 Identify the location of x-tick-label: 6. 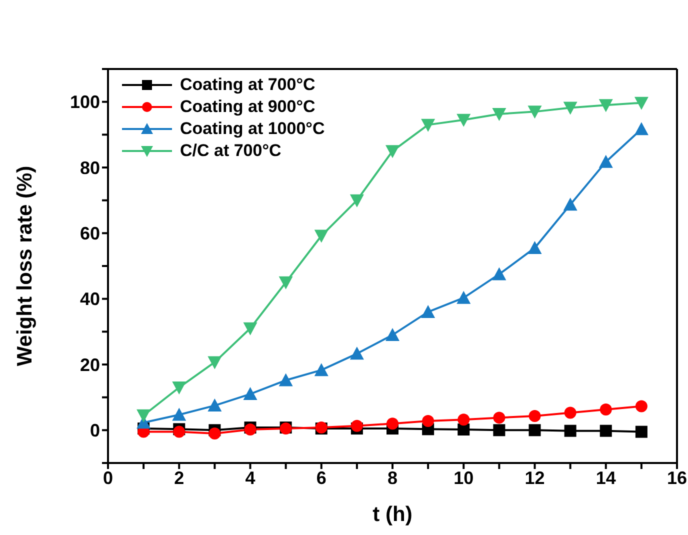
(321, 478).